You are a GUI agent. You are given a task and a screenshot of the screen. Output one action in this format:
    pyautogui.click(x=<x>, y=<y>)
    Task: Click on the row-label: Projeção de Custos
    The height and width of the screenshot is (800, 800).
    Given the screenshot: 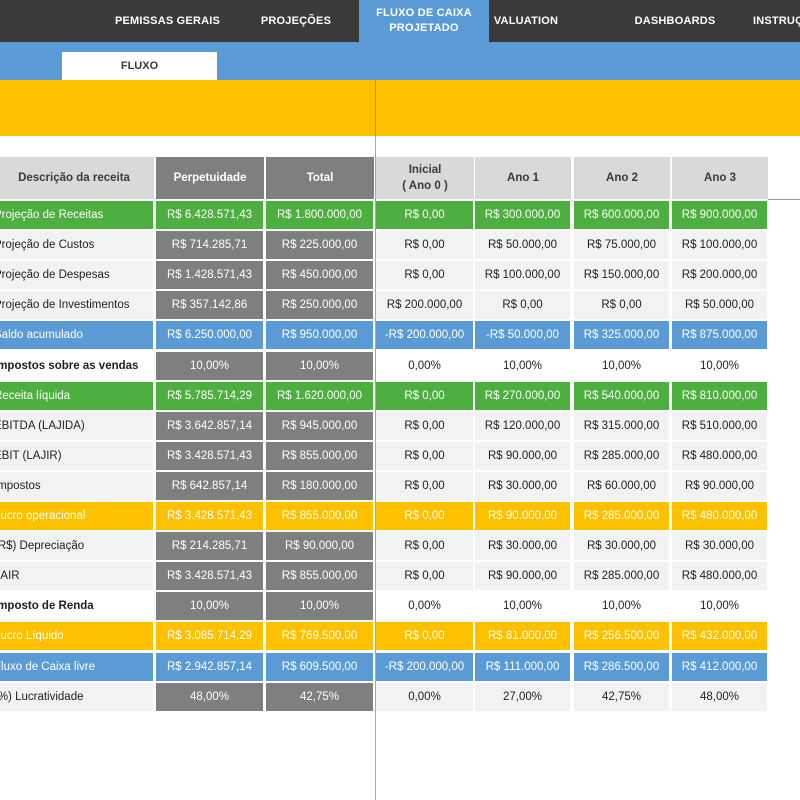 What is the action you would take?
    pyautogui.click(x=77, y=245)
    